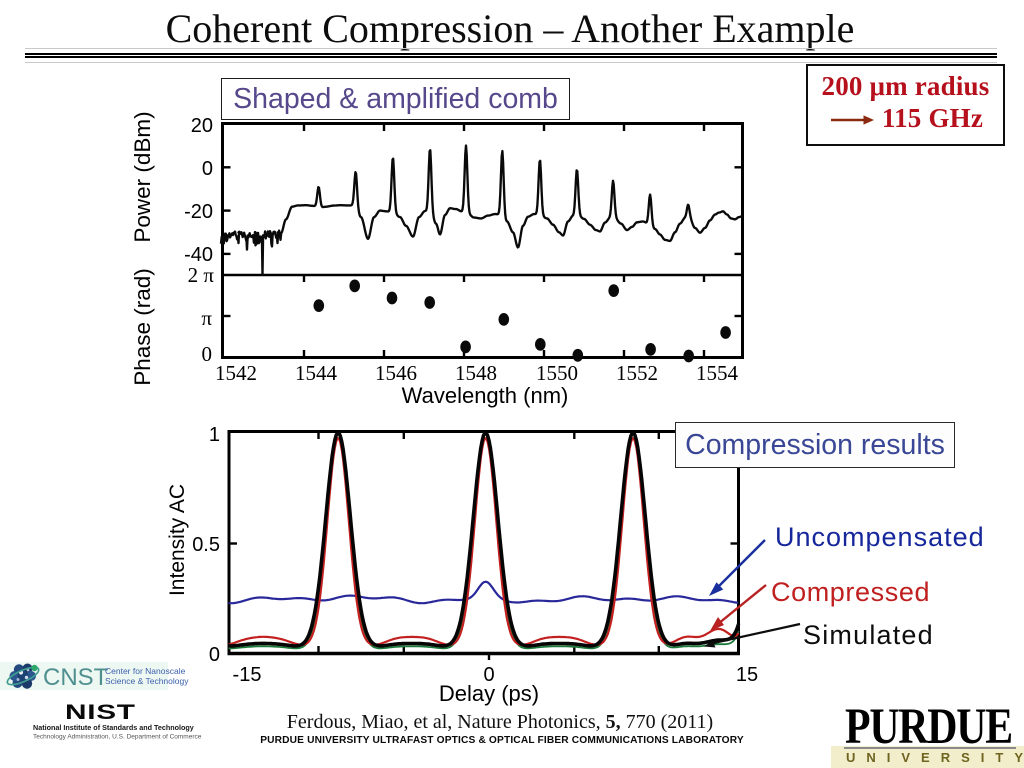 The height and width of the screenshot is (768, 1024). Describe the element at coordinates (198, 212) in the screenshot. I see `svg-text: -20` at that location.